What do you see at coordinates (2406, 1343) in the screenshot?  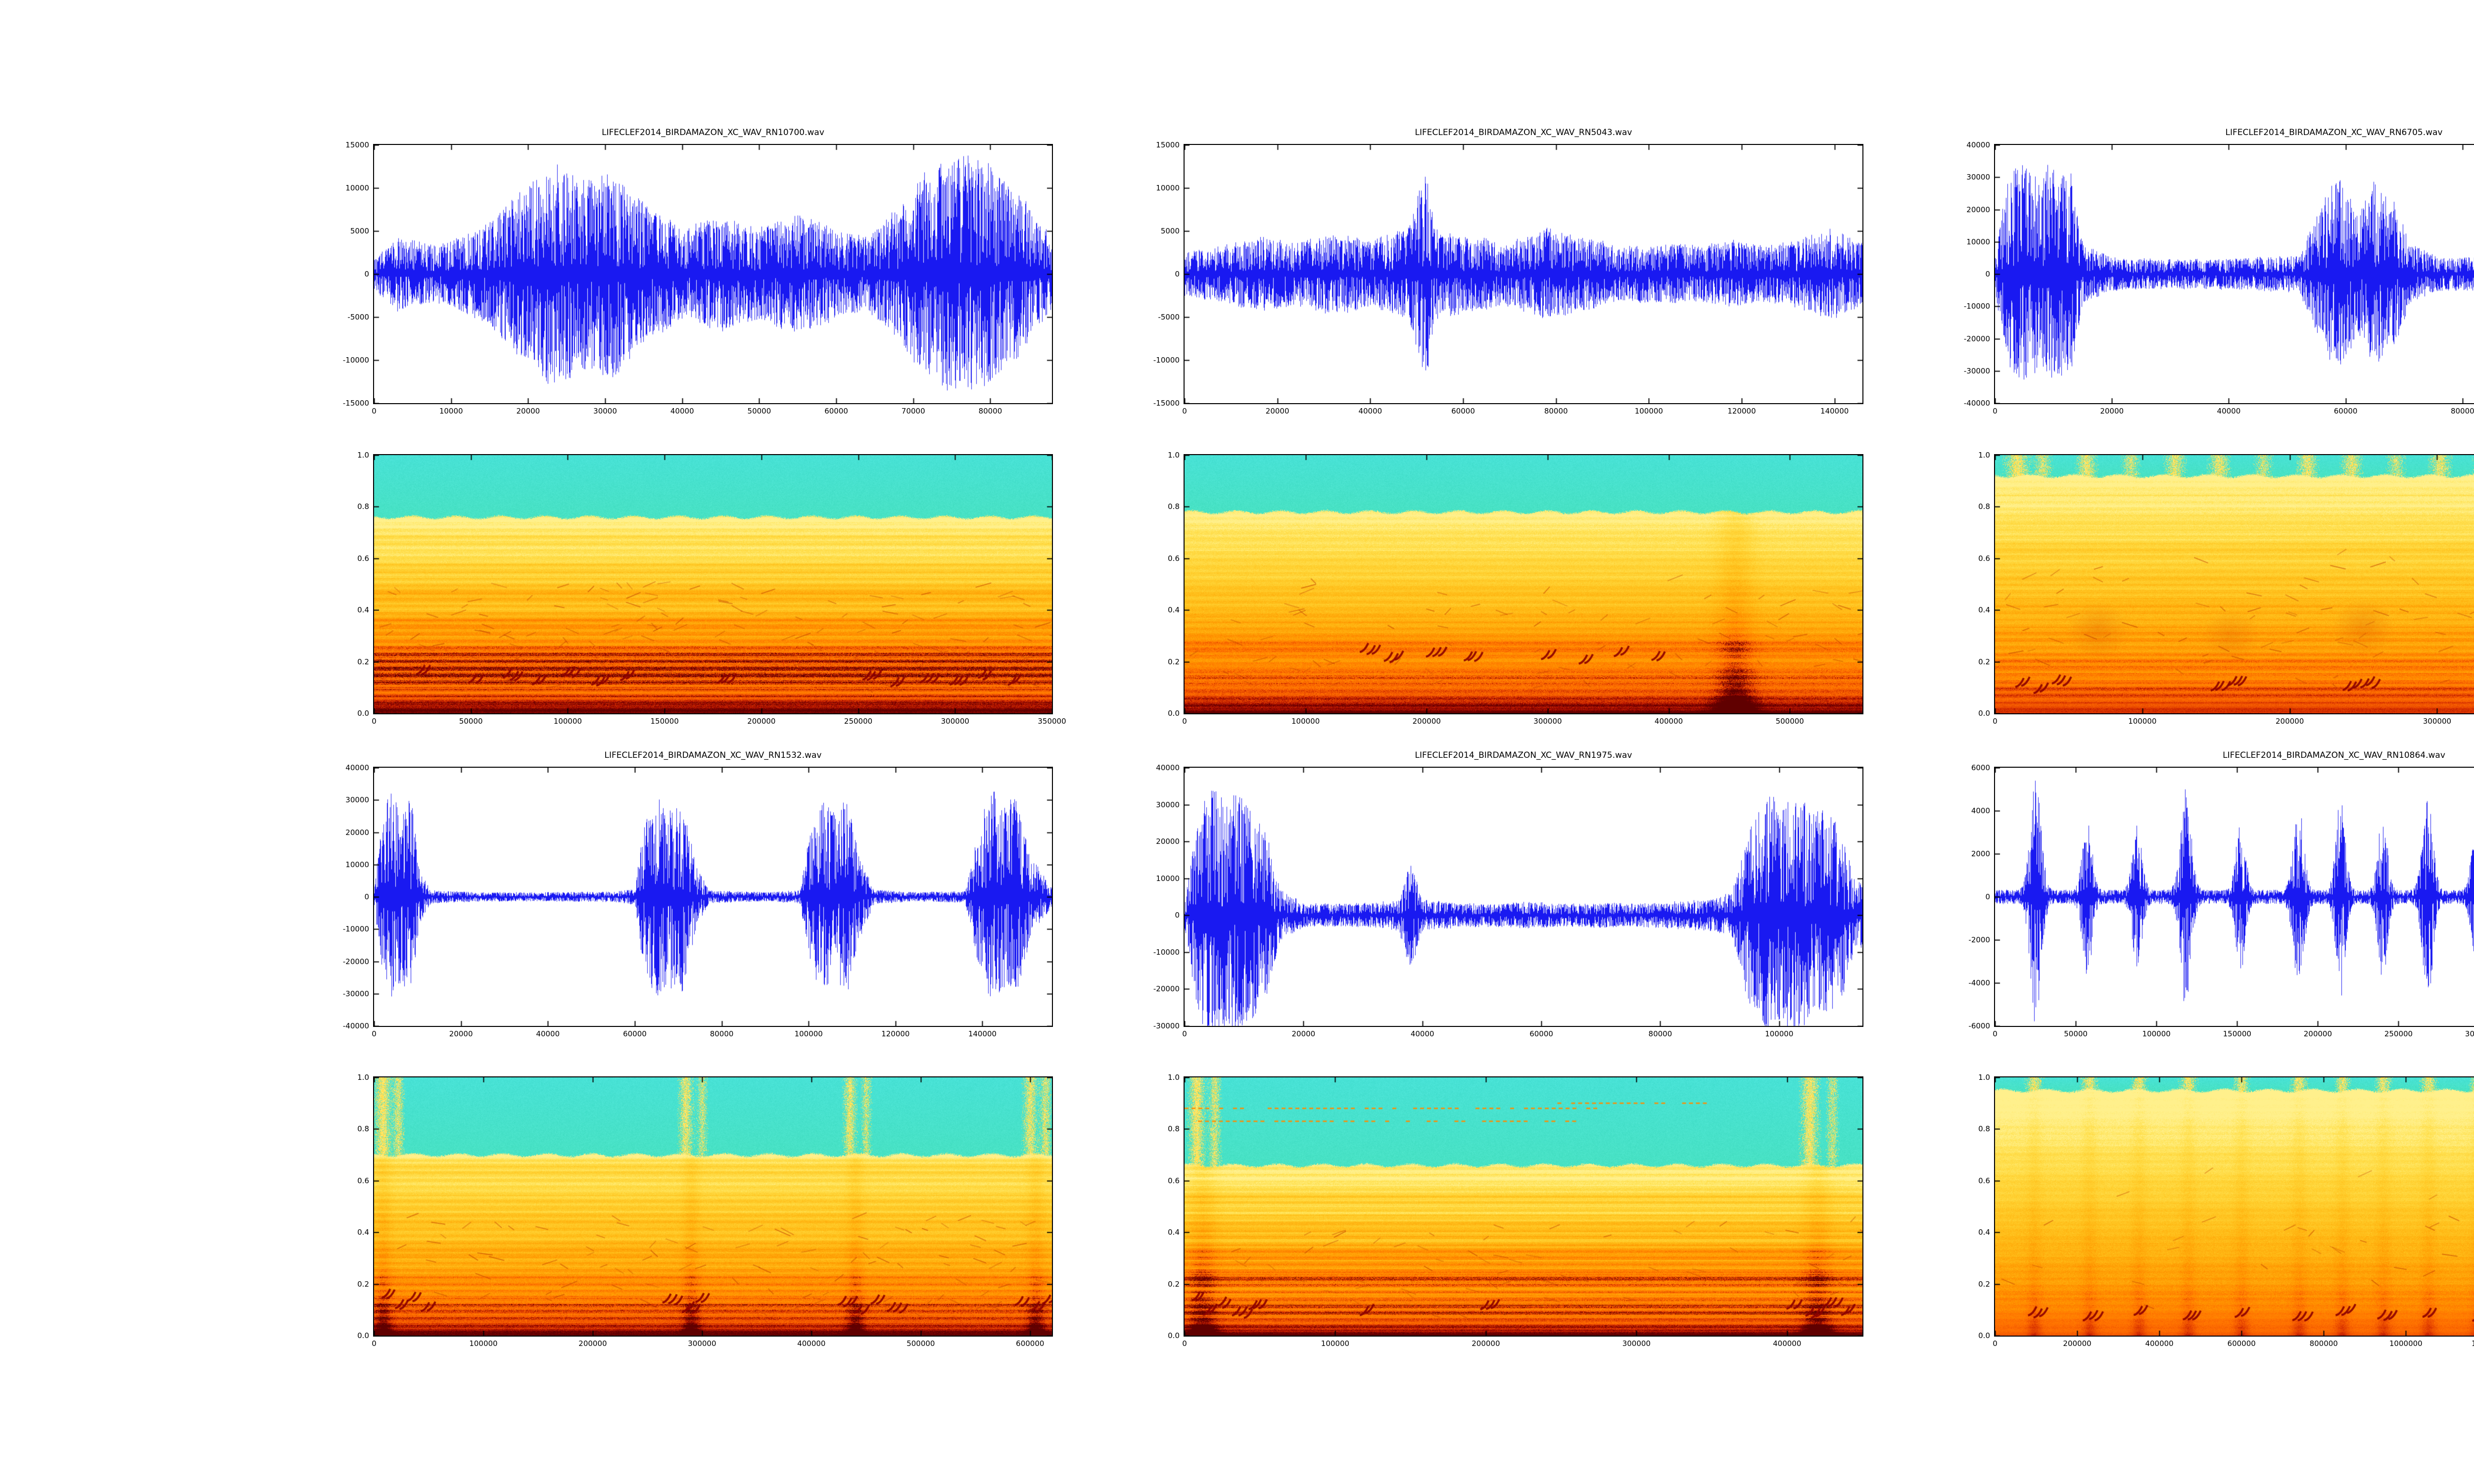 I see `x-tick-label: 1000000` at bounding box center [2406, 1343].